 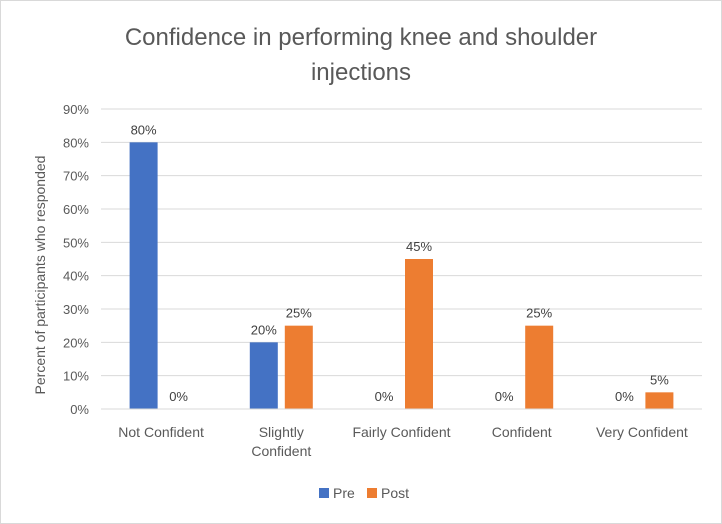 I want to click on y-tick-label: 20%, so click(x=76, y=342).